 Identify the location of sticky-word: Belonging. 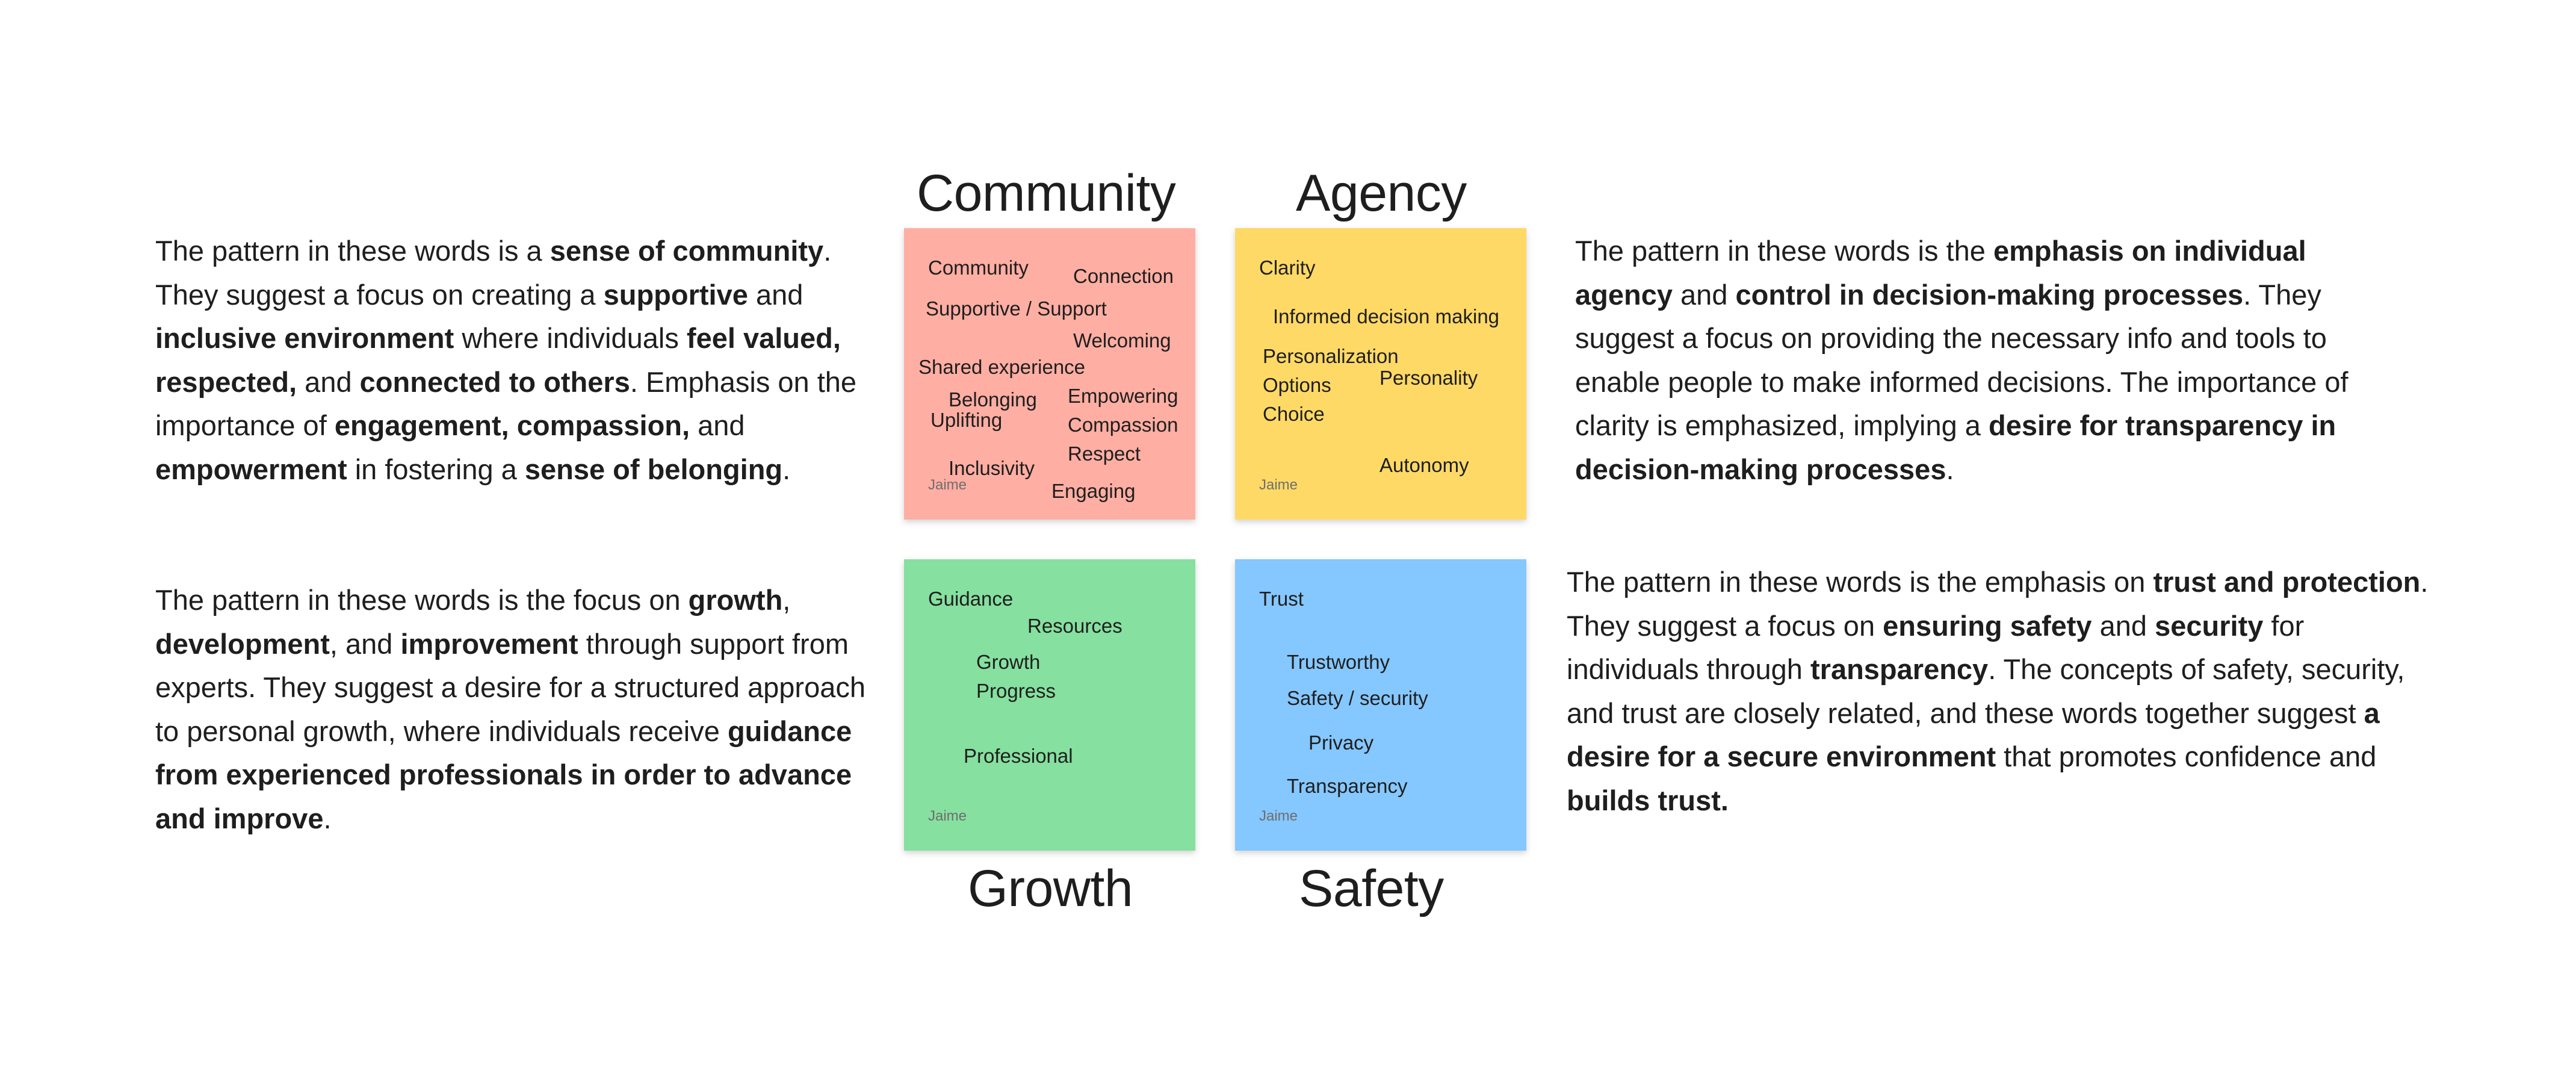
(993, 400).